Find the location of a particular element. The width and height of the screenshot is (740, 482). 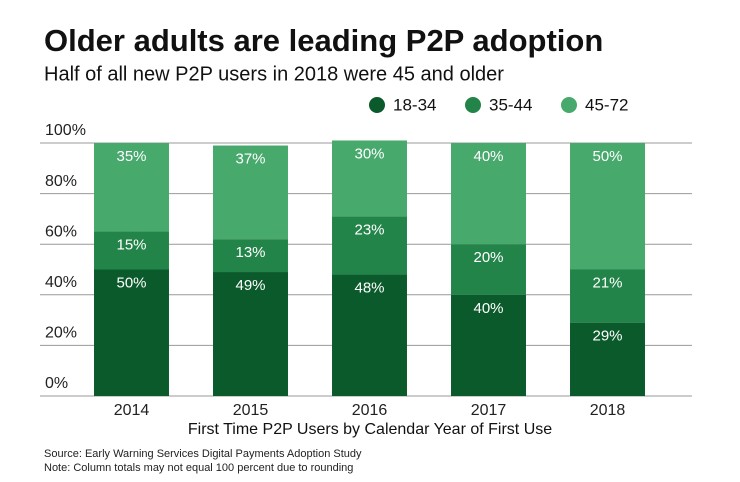

data-label: 29% is located at coordinates (607, 336).